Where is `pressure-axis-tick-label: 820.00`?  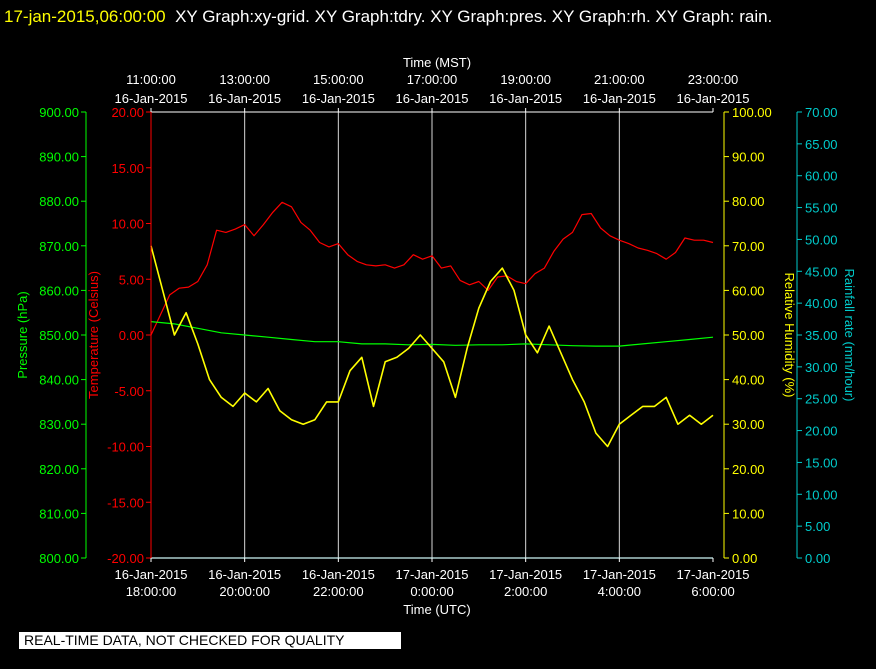 pressure-axis-tick-label: 820.00 is located at coordinates (59, 469).